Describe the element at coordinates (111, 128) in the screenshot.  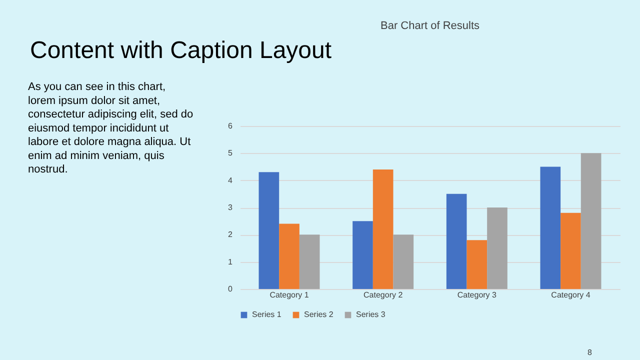
I see `text: As you can see in this chart, lorem ipsum dolor sit amet, consectetur adipiscing elit, sed do eiusmod tempor incididunt ut labore et dolore magna aliqua. Ut enim ad minim veniam, quis nostrud.` at that location.